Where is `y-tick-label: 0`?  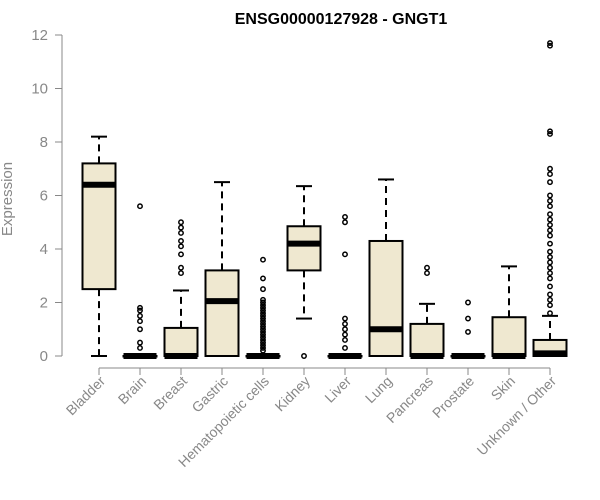
y-tick-label: 0 is located at coordinates (44, 356).